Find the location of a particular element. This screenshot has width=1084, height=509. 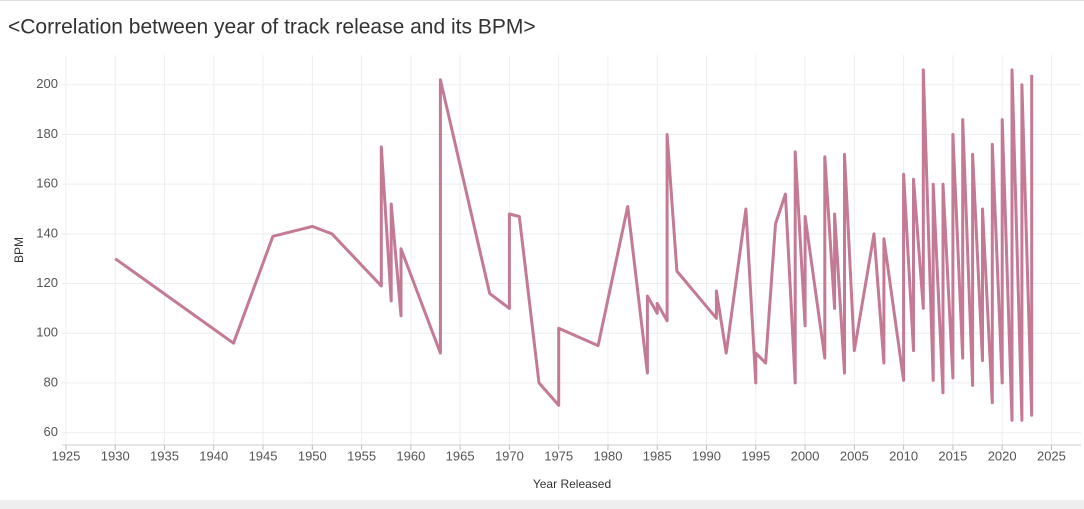

x-tick-label: 1960 is located at coordinates (410, 455).